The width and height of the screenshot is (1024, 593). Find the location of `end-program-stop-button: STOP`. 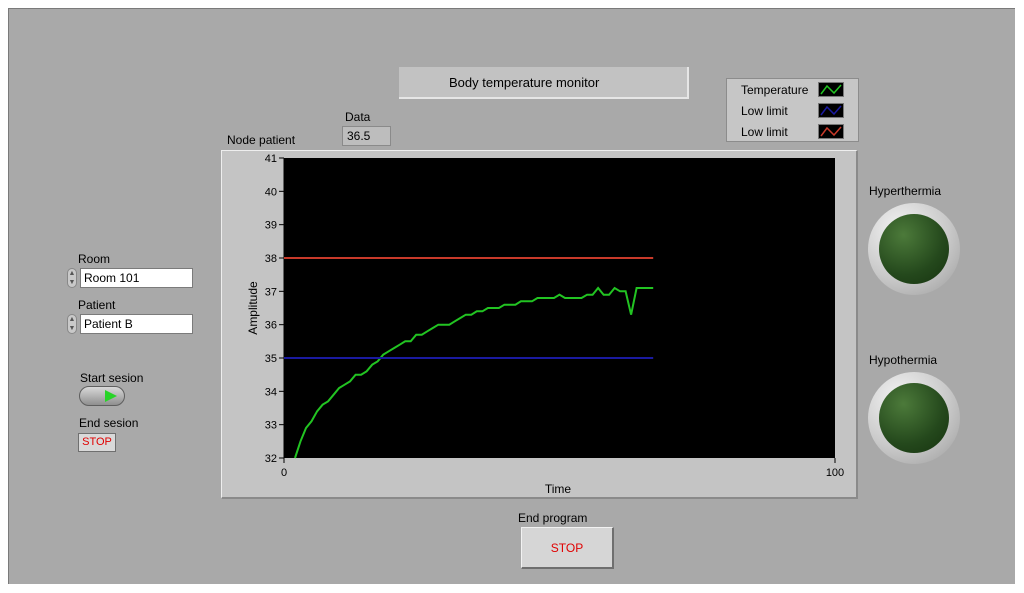

end-program-stop-button: STOP is located at coordinates (567, 548).